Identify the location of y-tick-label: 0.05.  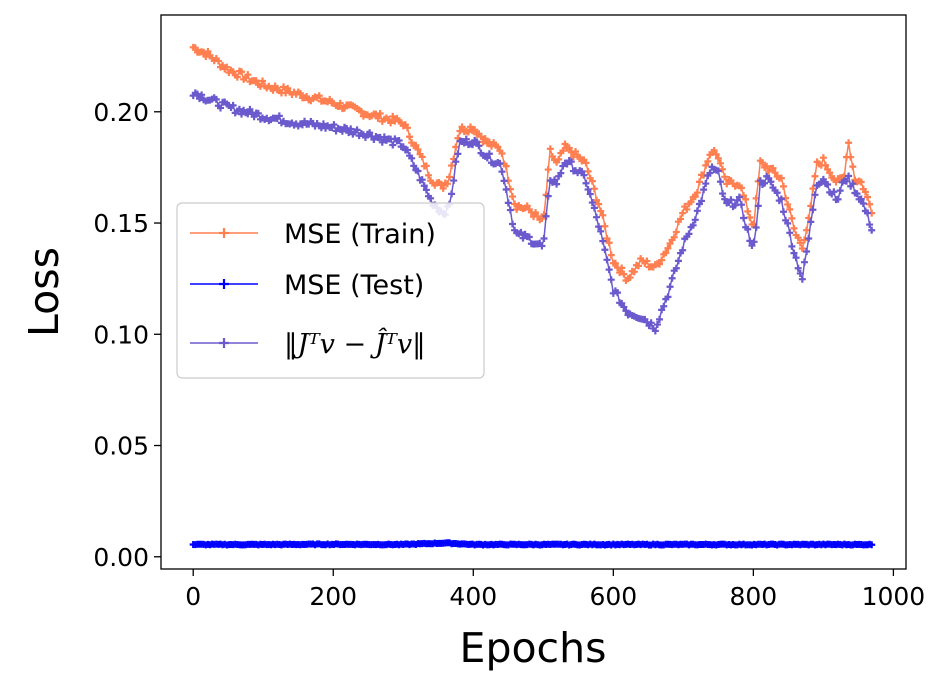
(121, 446).